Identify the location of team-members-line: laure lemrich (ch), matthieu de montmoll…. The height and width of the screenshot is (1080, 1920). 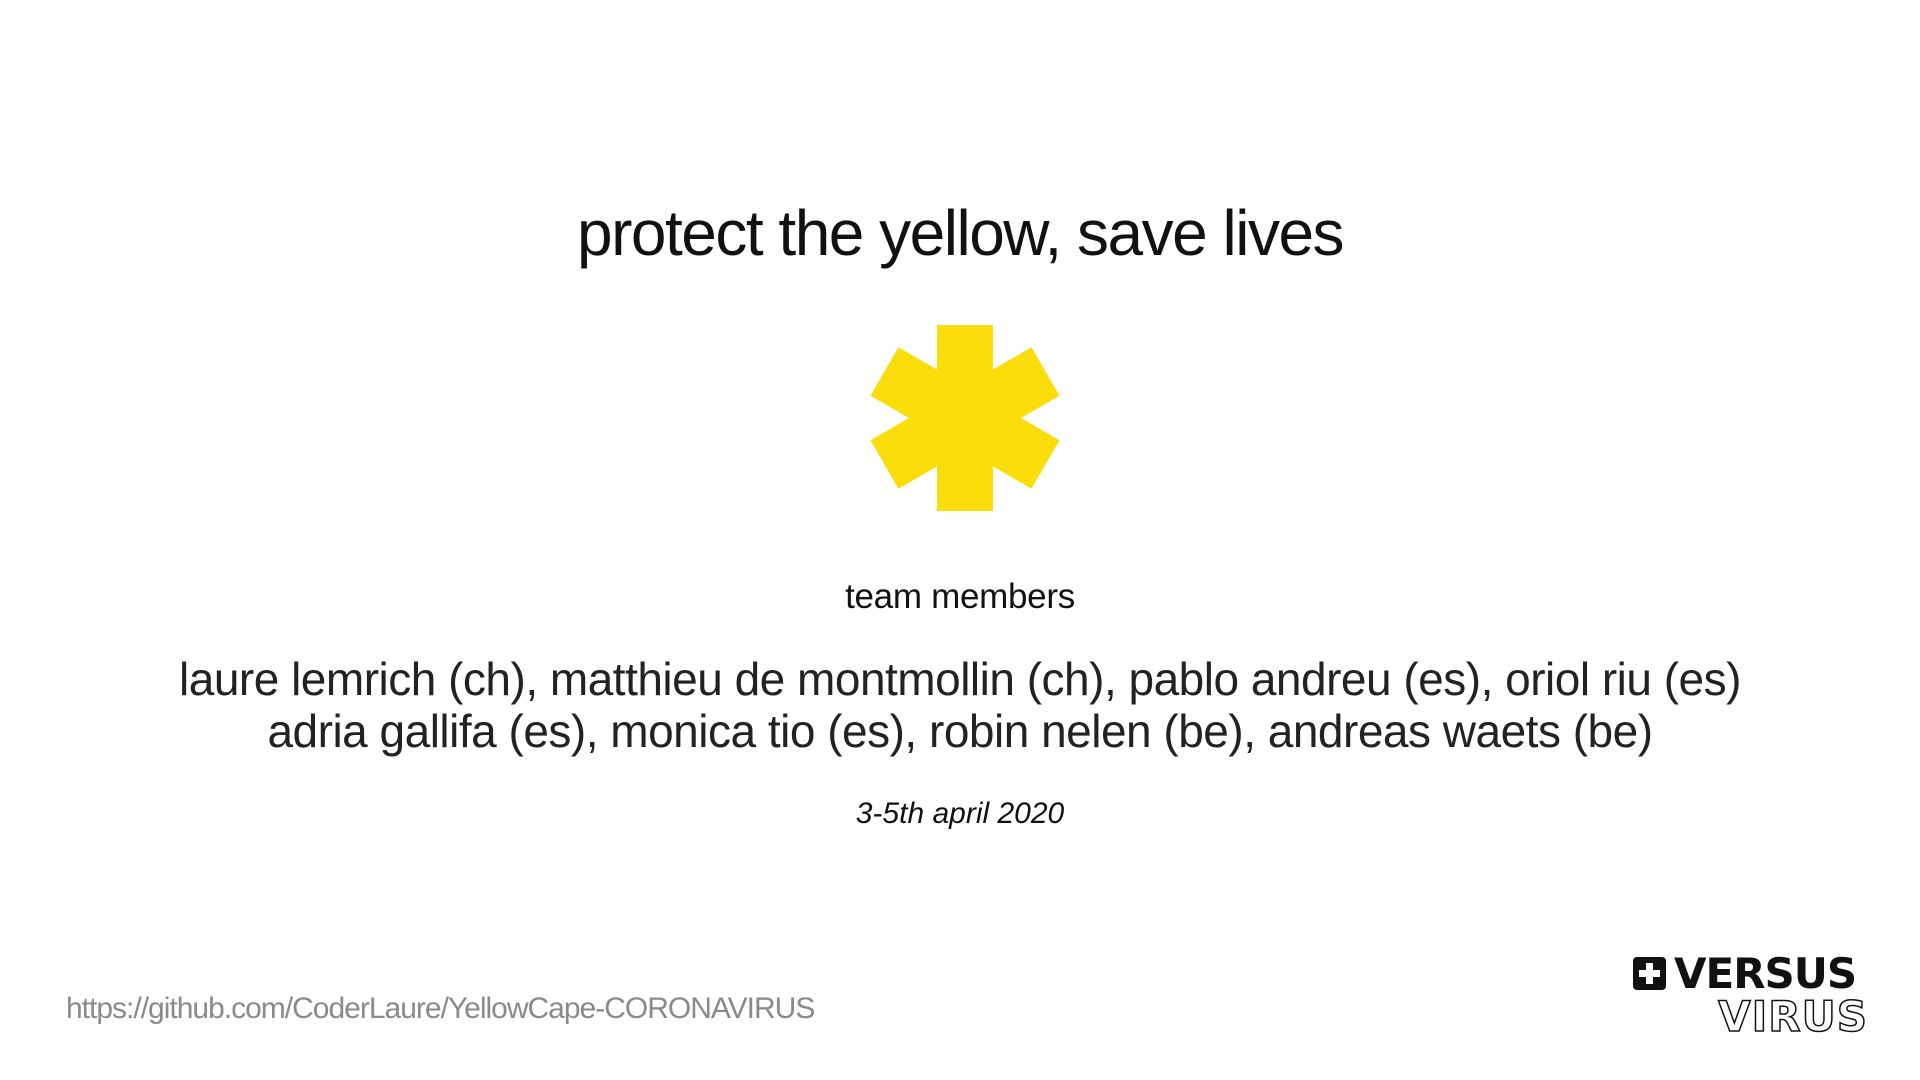
(960, 679).